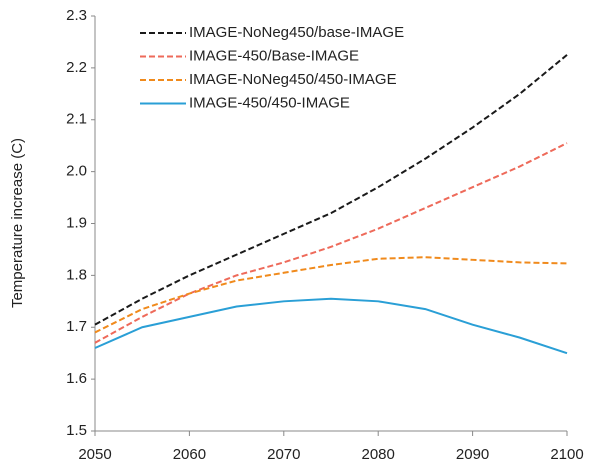 This screenshot has height=470, width=598. What do you see at coordinates (378, 454) in the screenshot?
I see `x-tick-label: 2080` at bounding box center [378, 454].